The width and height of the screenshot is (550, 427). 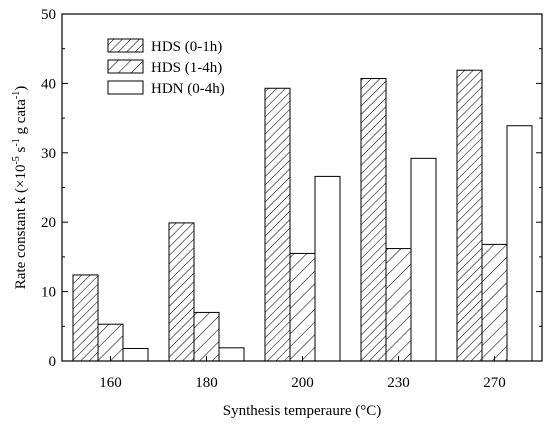 I want to click on x-tick-label: 270, so click(x=494, y=383).